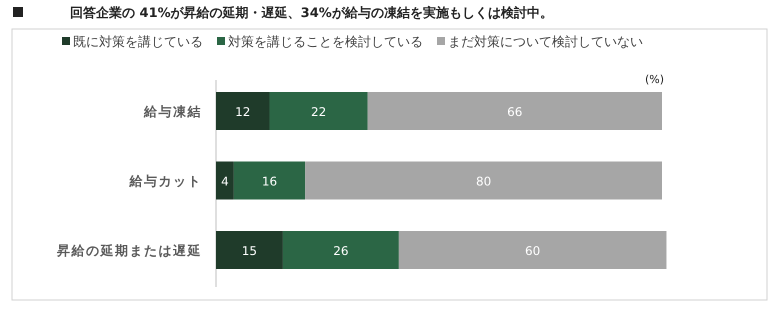 The width and height of the screenshot is (780, 317). I want to click on legend-label: 既に対策を講じている, so click(138, 42).